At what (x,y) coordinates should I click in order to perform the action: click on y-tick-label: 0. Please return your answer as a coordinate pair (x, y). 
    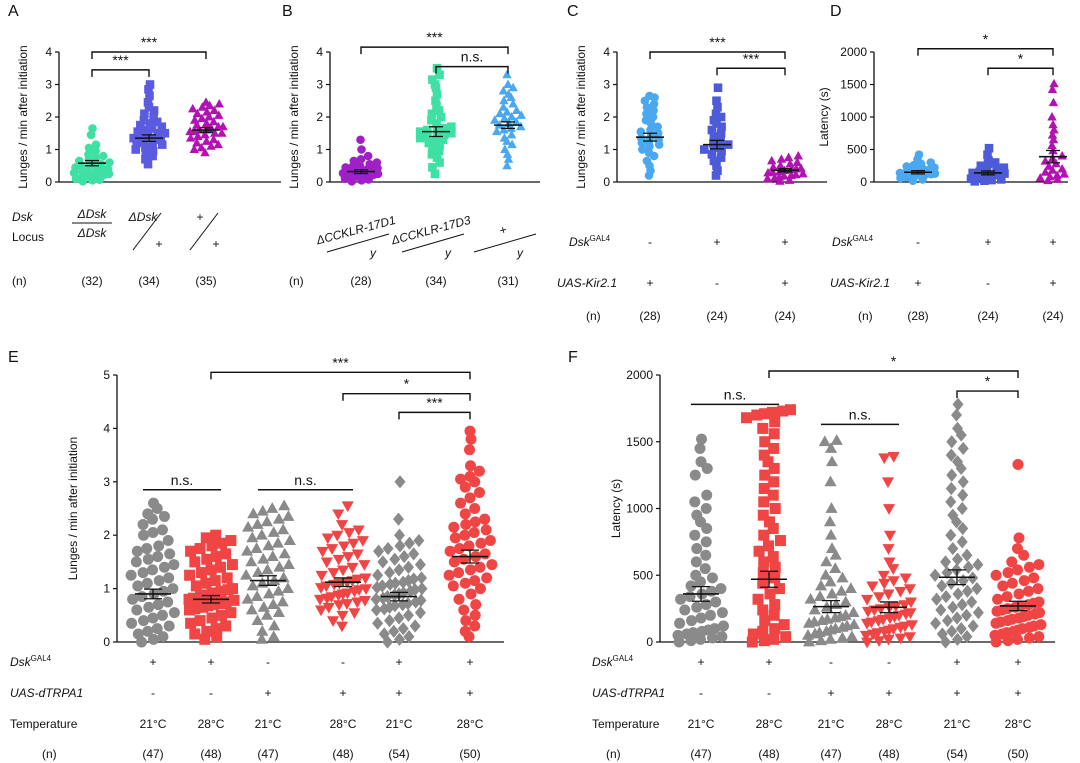
    Looking at the image, I should click on (649, 642).